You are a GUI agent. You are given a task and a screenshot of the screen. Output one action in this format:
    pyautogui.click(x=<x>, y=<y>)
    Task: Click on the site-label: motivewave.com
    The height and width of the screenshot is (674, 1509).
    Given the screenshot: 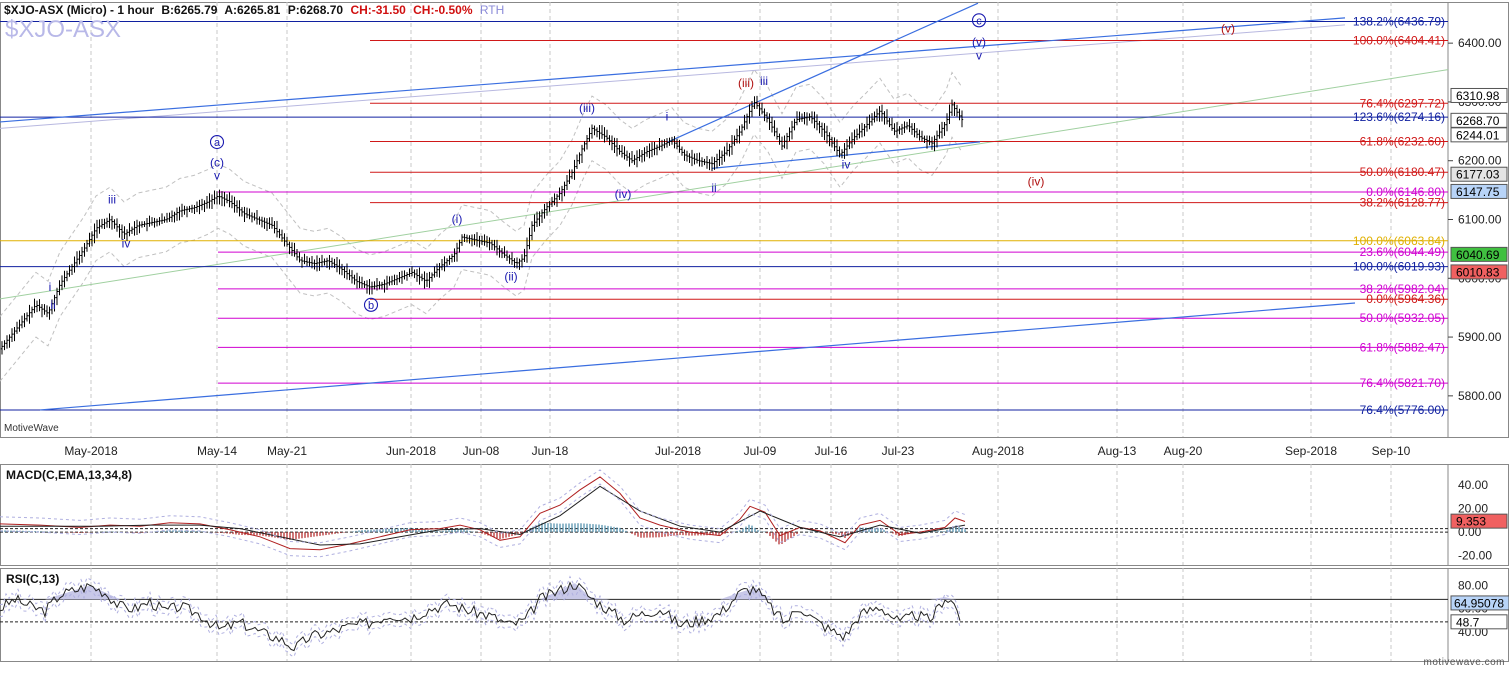 What is the action you would take?
    pyautogui.click(x=1464, y=662)
    